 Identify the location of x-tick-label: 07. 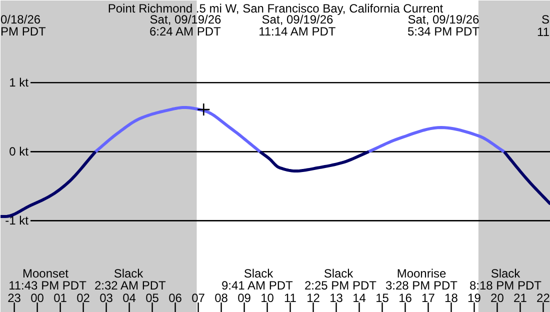
(199, 298).